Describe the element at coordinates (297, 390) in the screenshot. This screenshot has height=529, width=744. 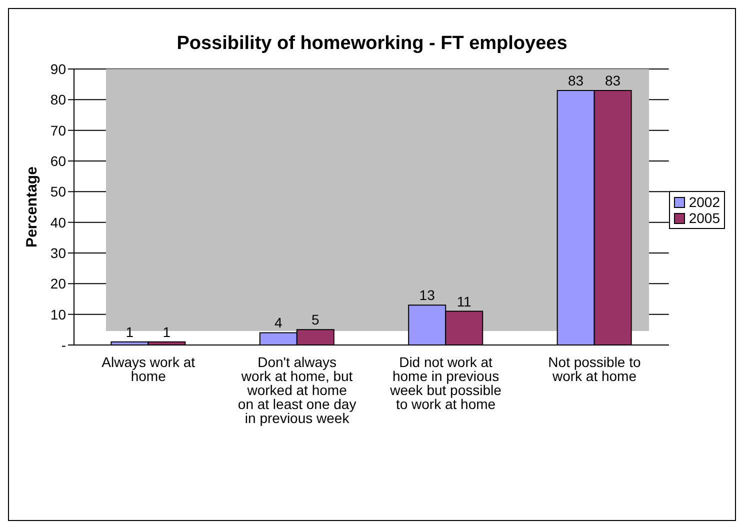
I see `x-tick-label: Don't always work at home, but worked at home on at least one day in previous week` at that location.